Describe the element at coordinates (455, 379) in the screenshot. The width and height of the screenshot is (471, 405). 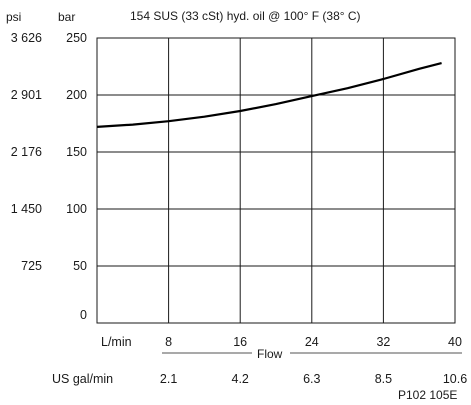
I see `x-tick-label-gal: 10.6` at that location.